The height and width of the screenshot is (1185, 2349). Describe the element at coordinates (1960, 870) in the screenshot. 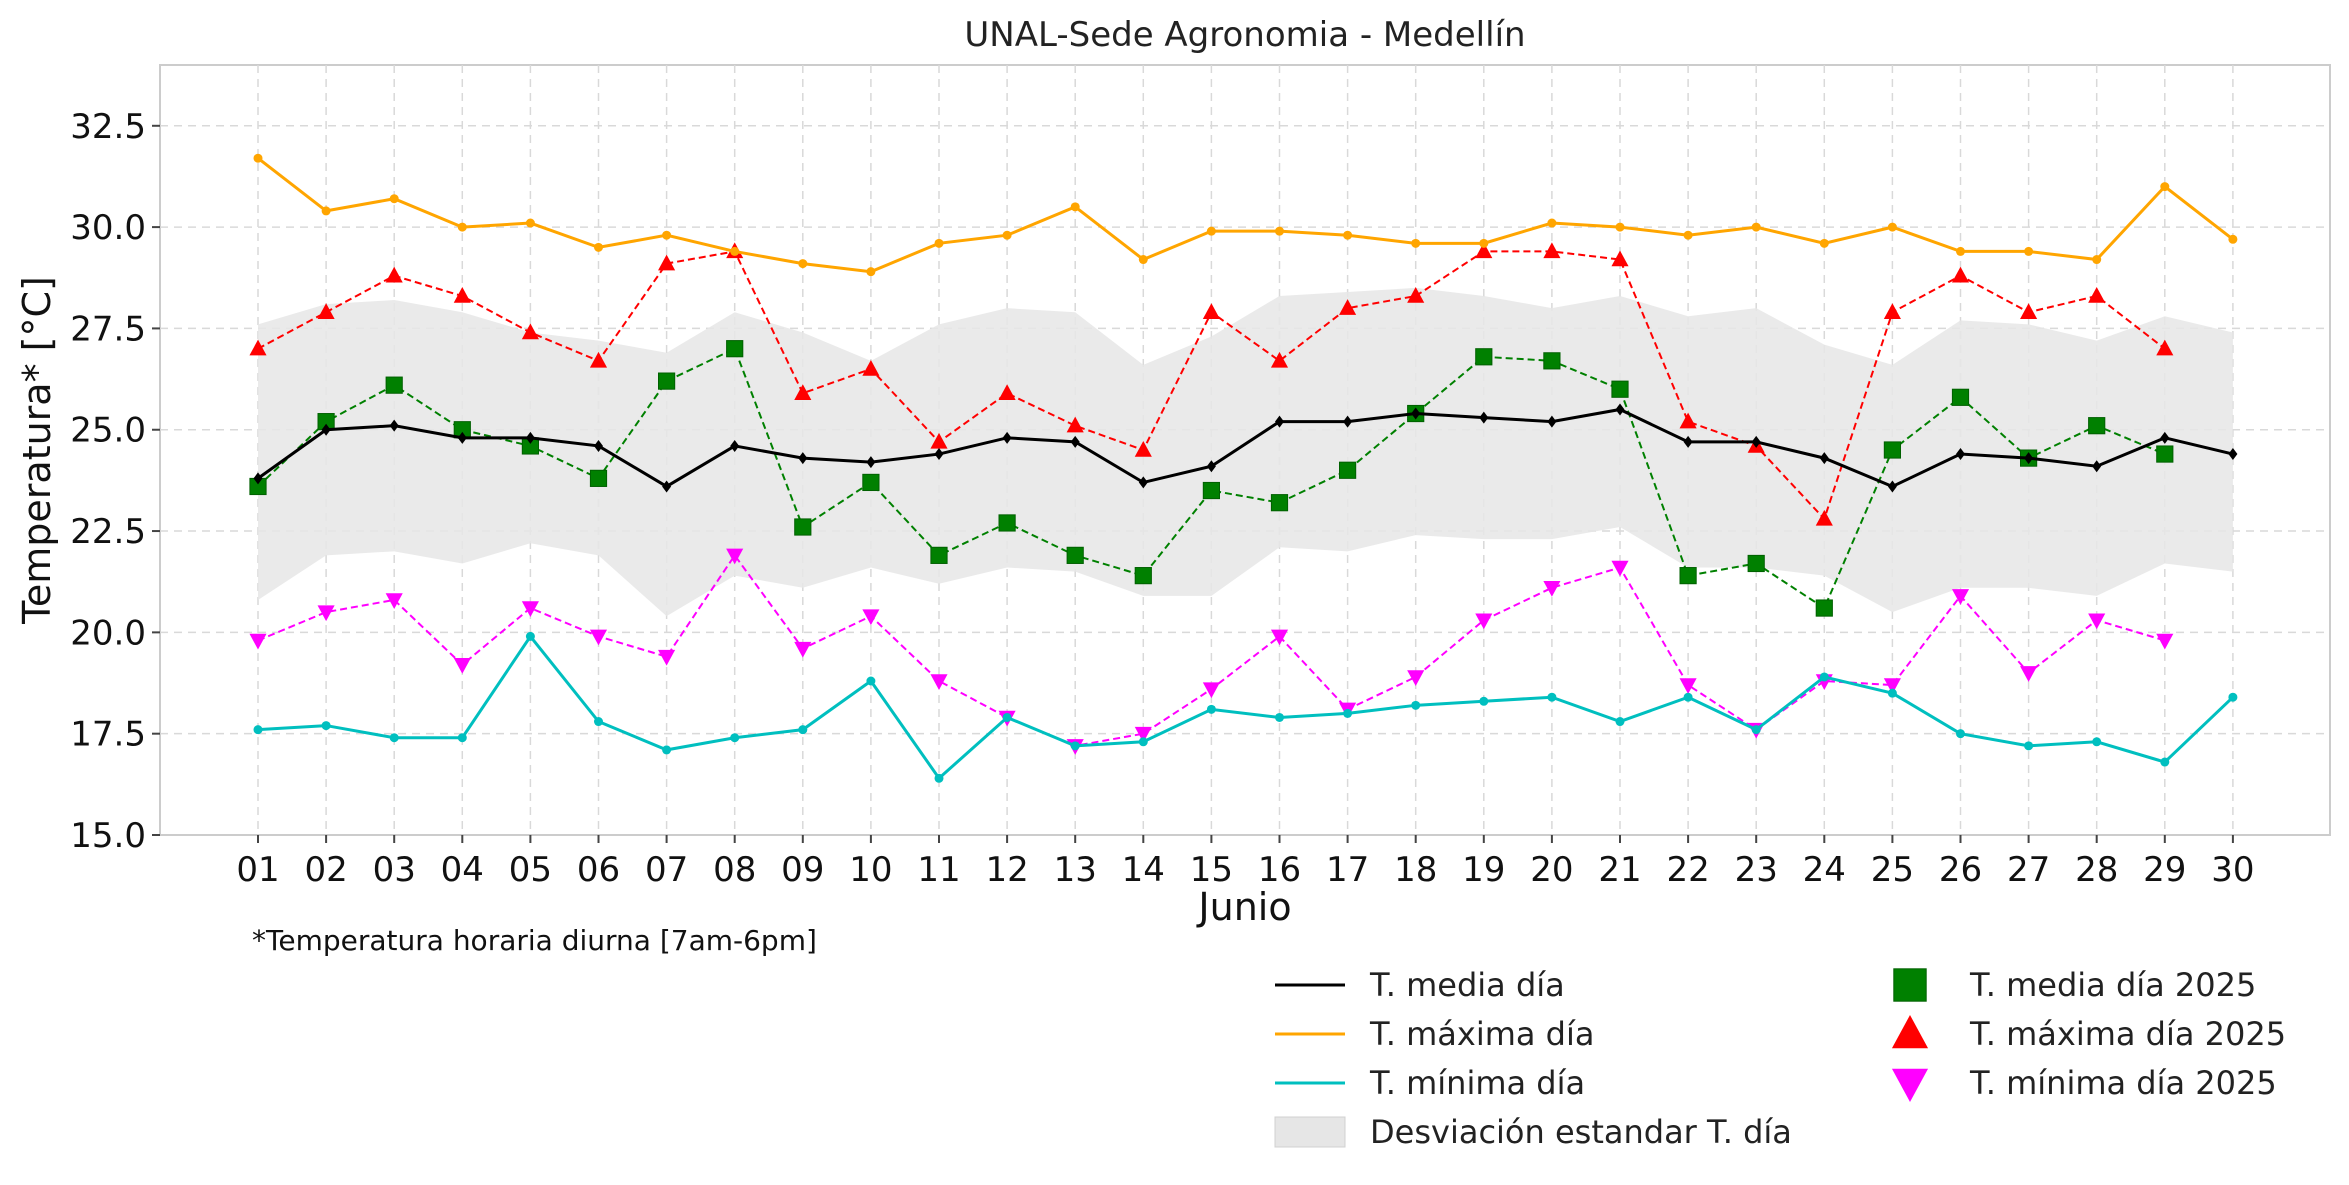

I see `x-tick-label: 26` at that location.